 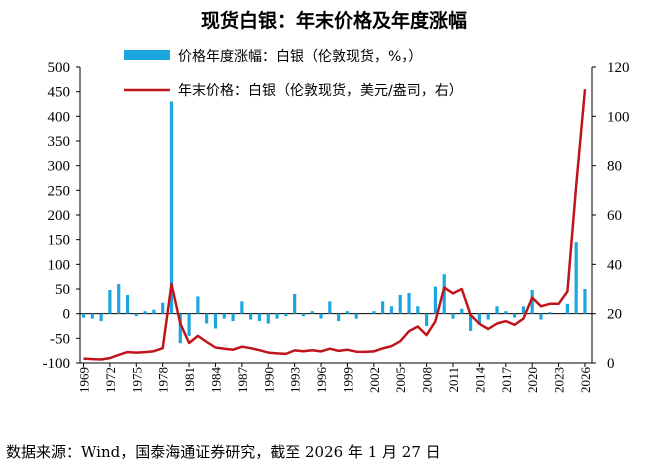 I want to click on x-tick-label: 1981, so click(x=189, y=380).